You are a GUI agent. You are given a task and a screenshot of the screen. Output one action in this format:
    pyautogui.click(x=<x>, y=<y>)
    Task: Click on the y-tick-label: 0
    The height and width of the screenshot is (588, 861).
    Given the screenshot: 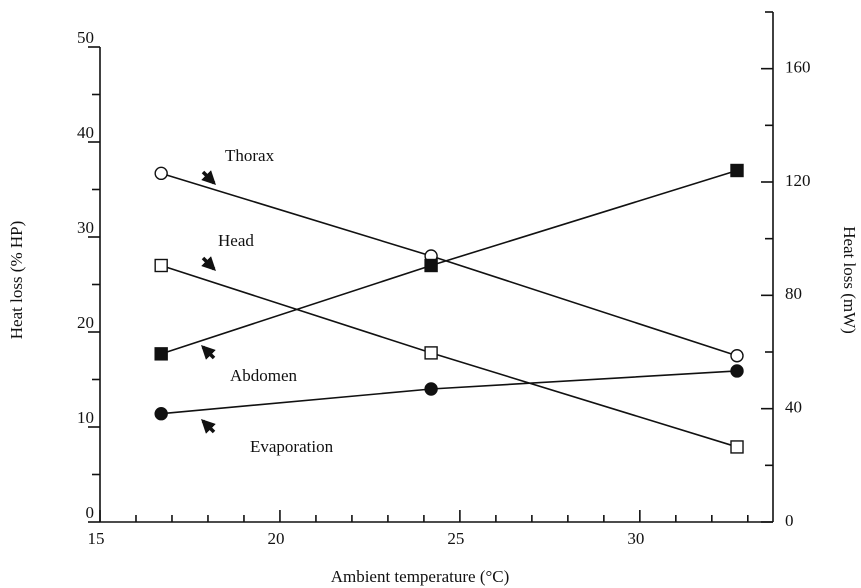 What is the action you would take?
    pyautogui.click(x=90, y=512)
    